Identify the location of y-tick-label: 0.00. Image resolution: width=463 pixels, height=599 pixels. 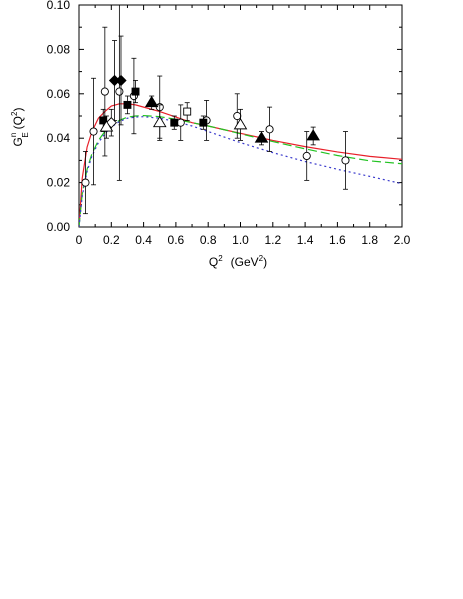
(59, 227).